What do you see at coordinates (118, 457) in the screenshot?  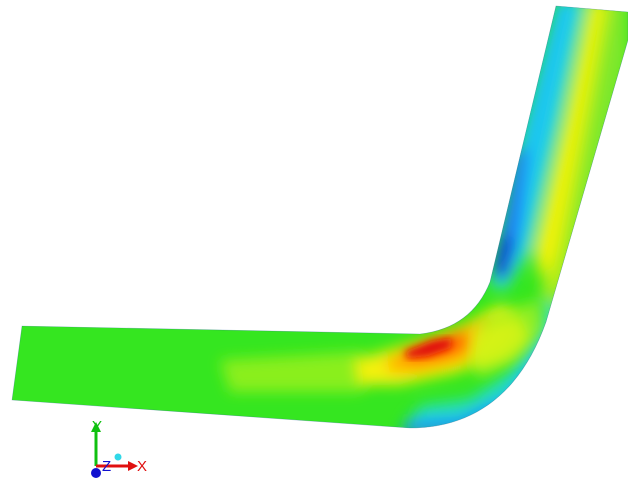 I see `origin-dot-icon` at bounding box center [118, 457].